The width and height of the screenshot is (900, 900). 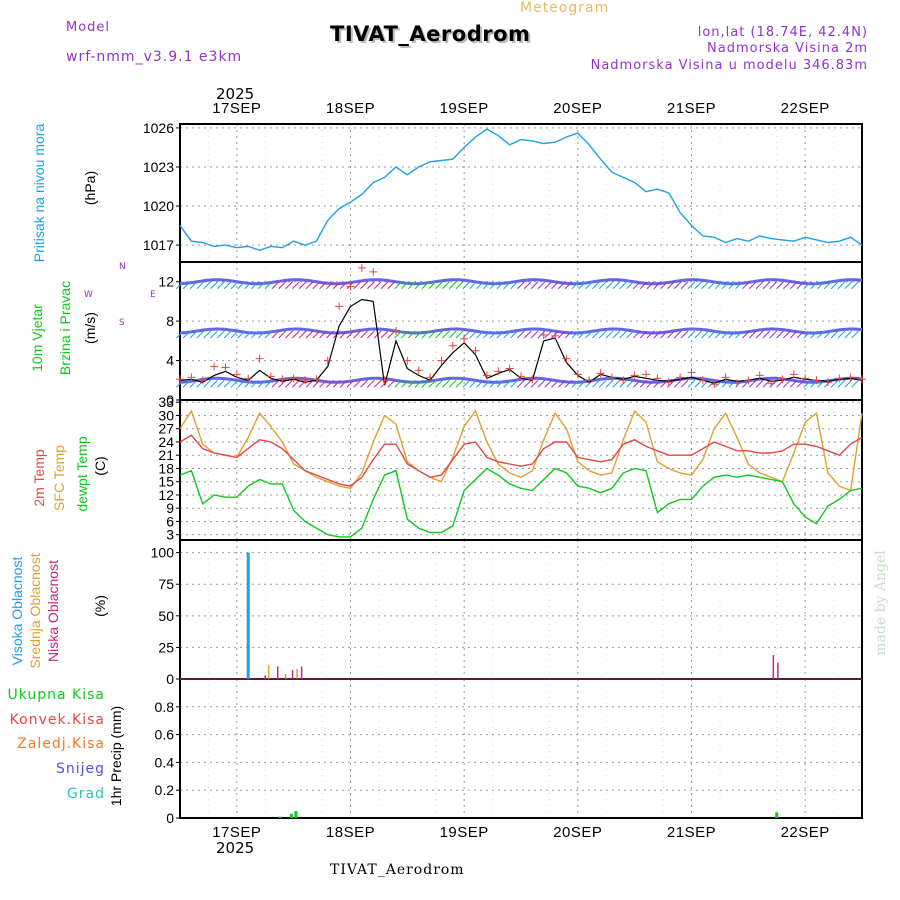 I want to click on day-label-top: 22SEP, so click(x=805, y=108).